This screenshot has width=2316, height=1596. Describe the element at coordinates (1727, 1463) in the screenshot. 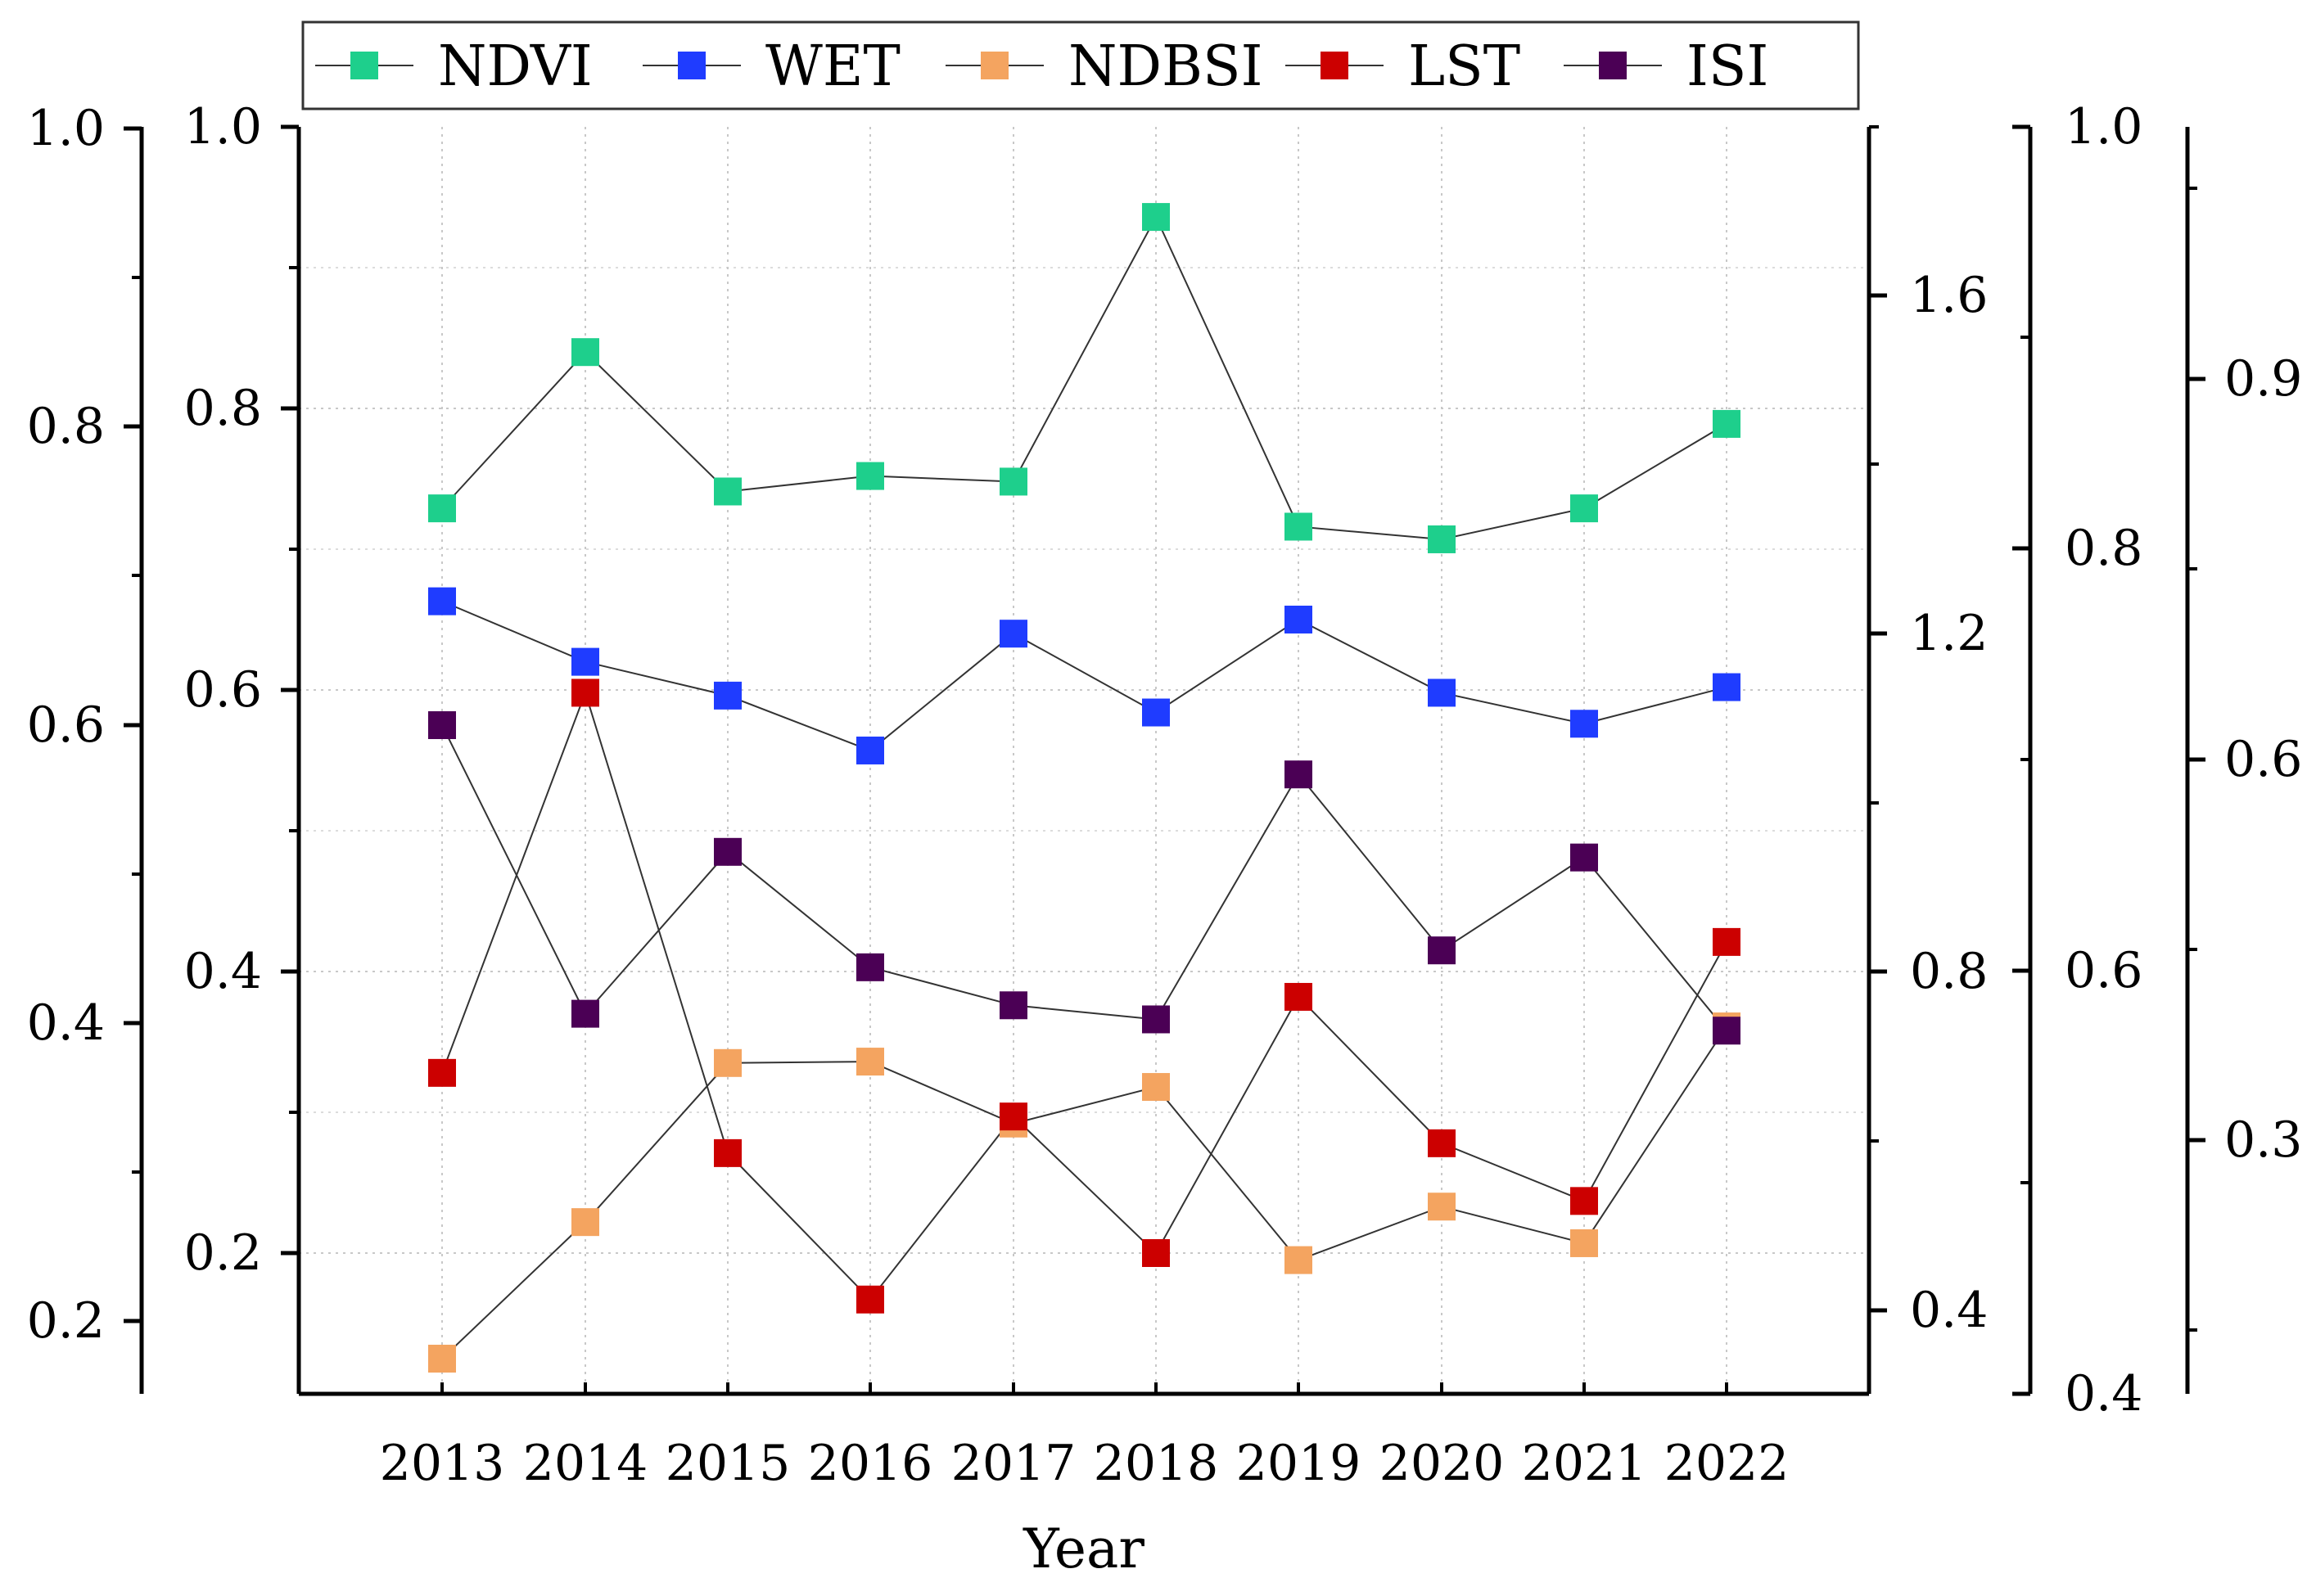

I see `x-tick-label: 2022` at that location.